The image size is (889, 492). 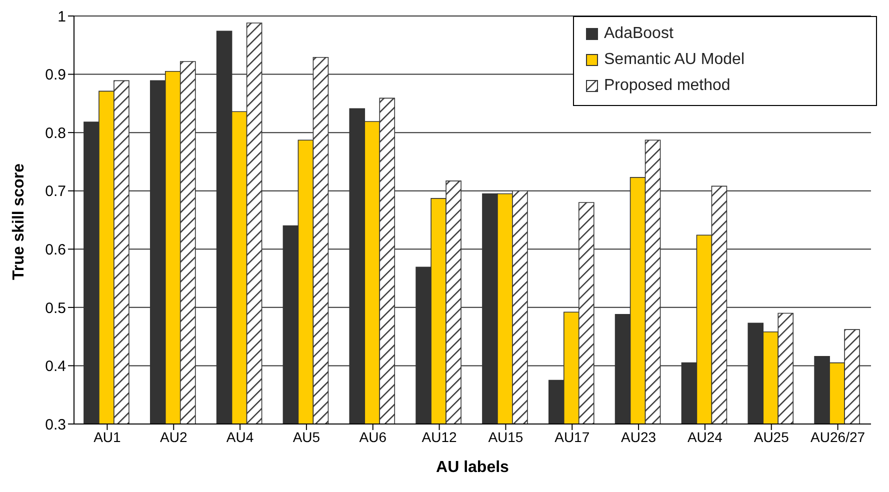 I want to click on x-tick-label: AU4, so click(x=240, y=436).